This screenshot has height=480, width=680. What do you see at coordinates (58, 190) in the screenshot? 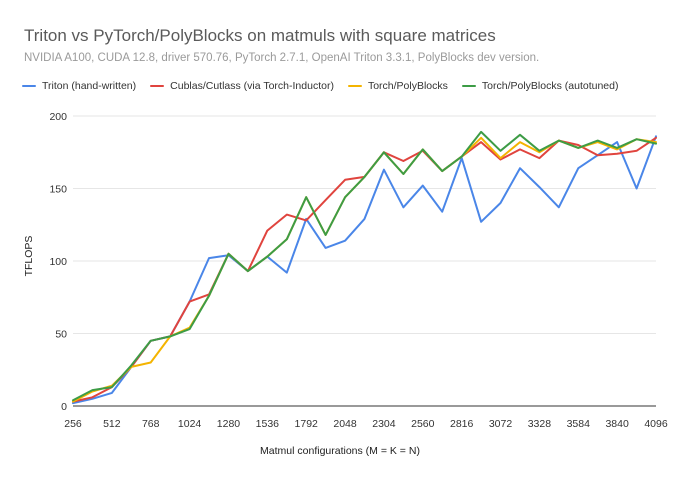
I see `y-tick-label: 150` at bounding box center [58, 190].